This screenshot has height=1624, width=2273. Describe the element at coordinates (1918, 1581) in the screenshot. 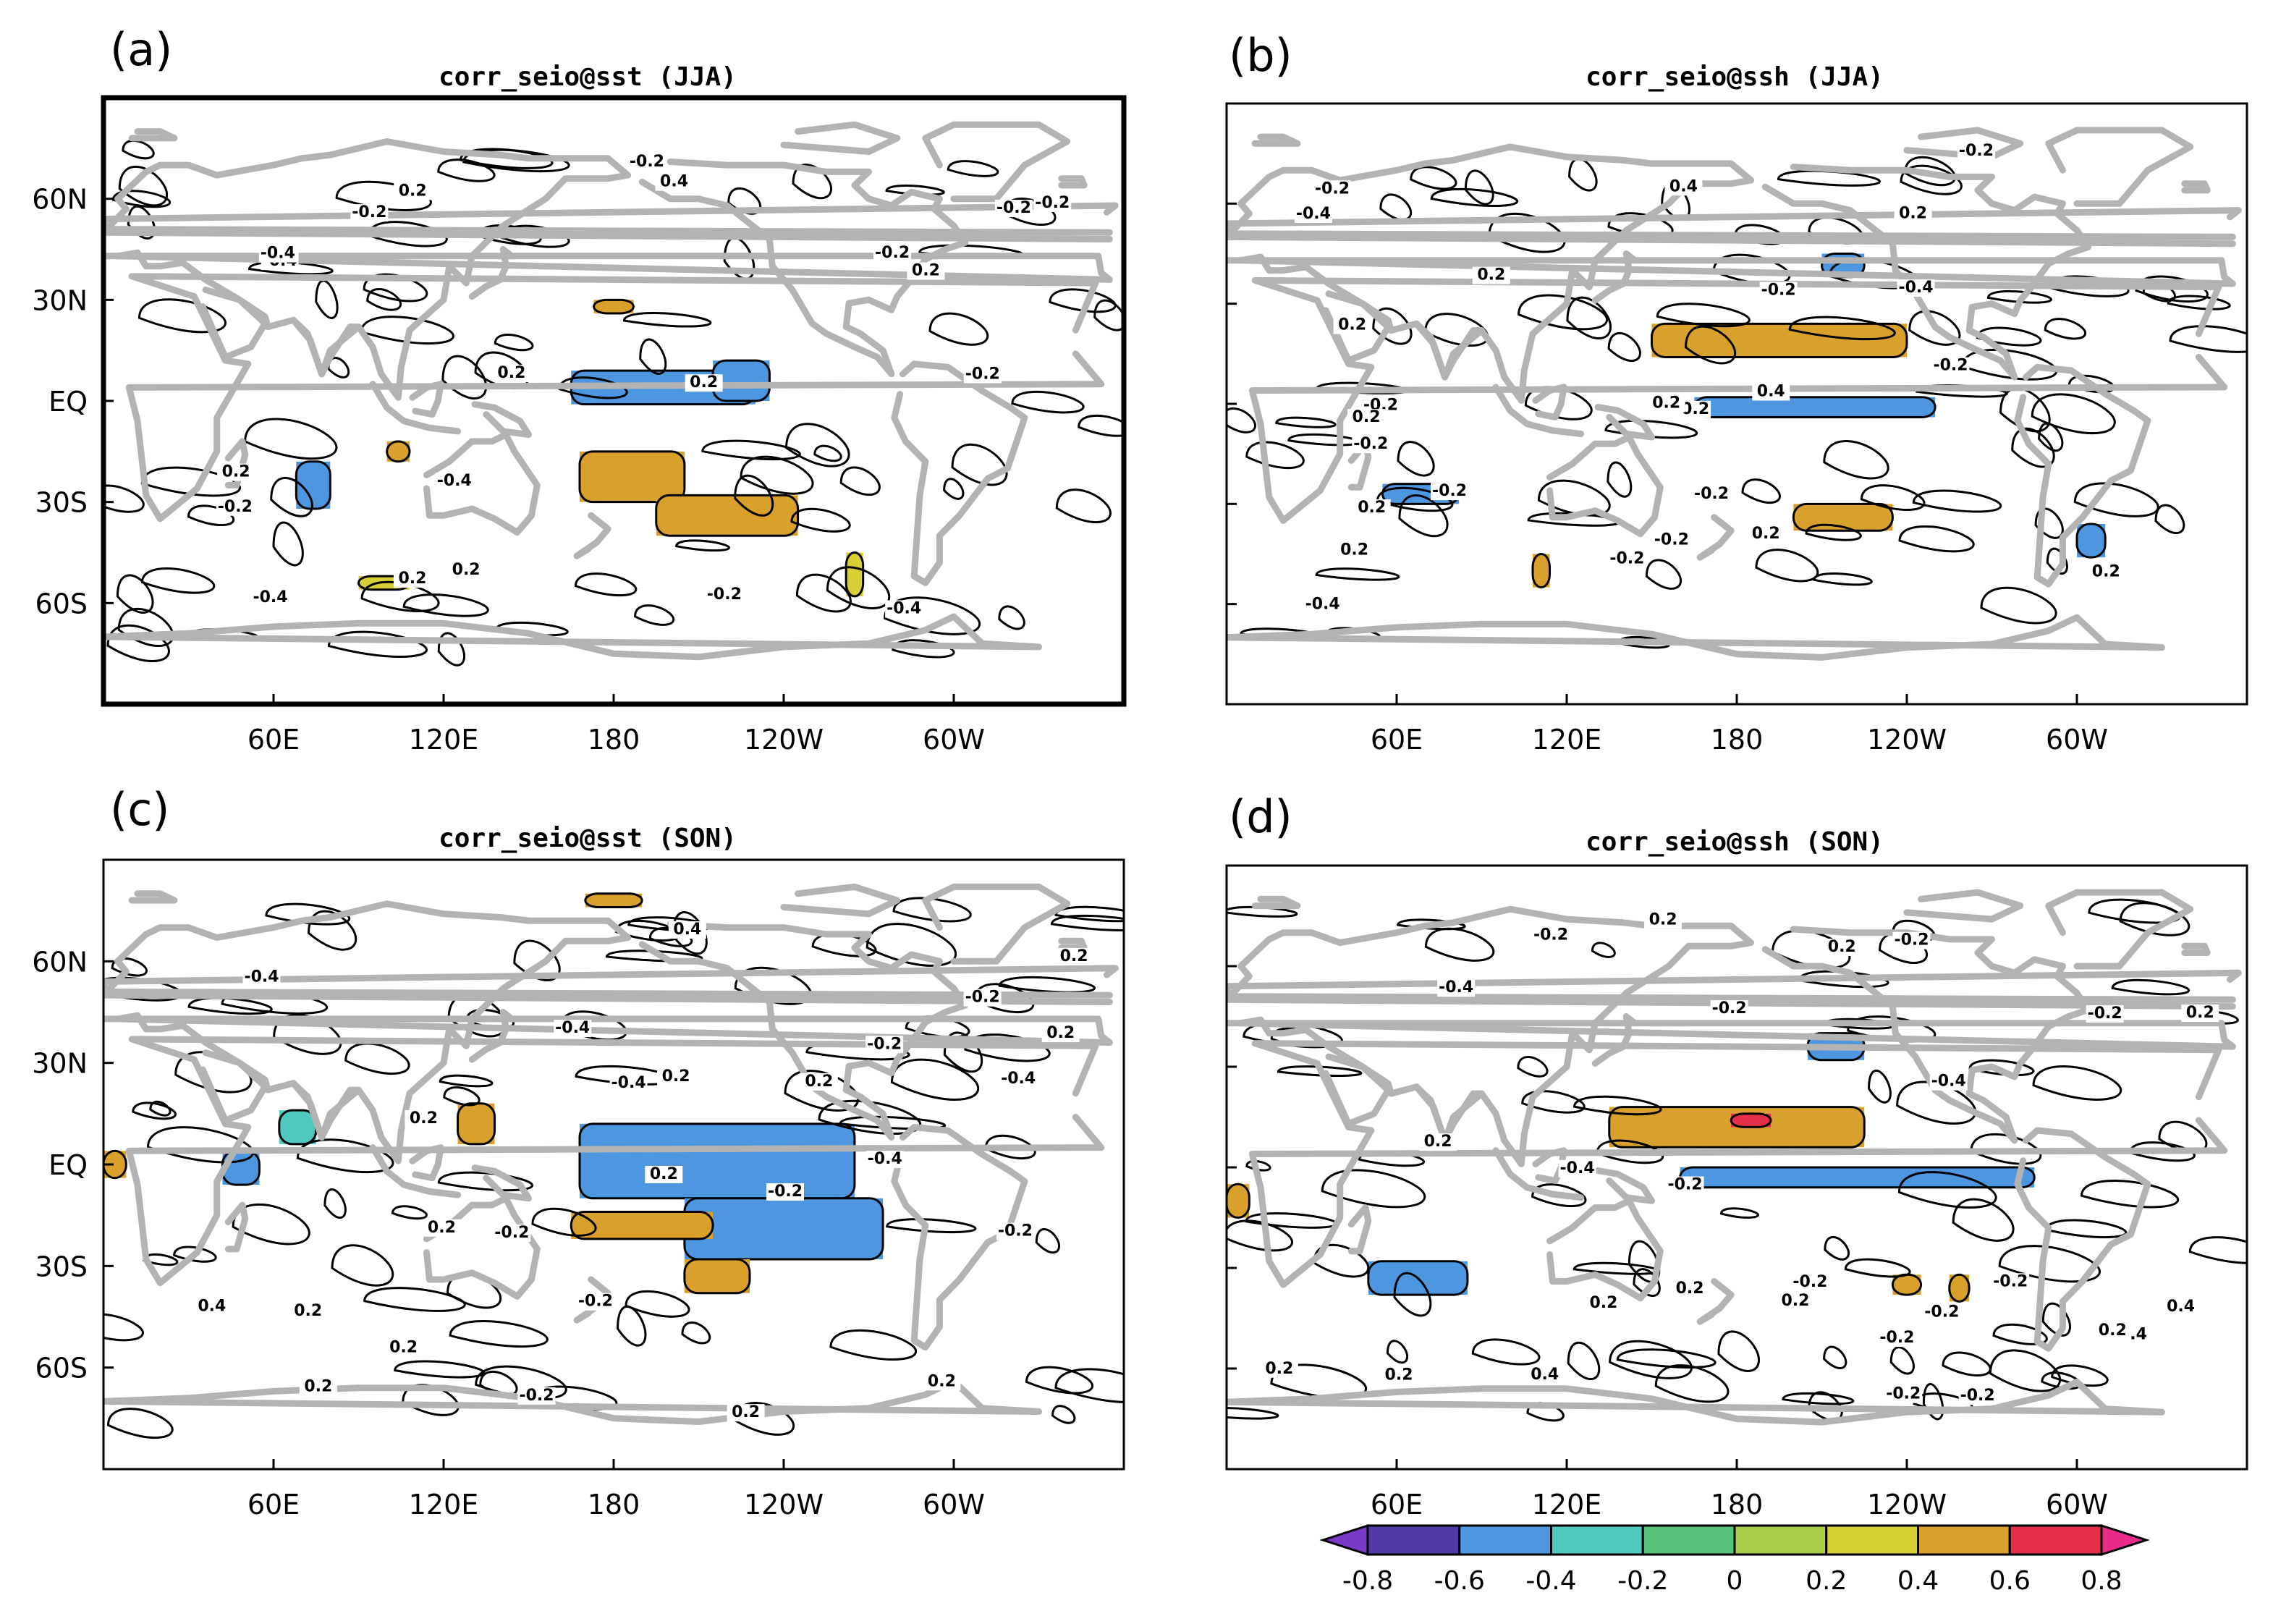

I see `colorbar-tick-label: 0.4` at that location.